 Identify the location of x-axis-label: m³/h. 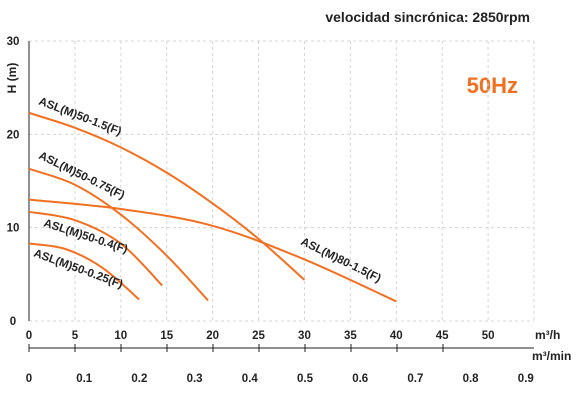
(547, 335).